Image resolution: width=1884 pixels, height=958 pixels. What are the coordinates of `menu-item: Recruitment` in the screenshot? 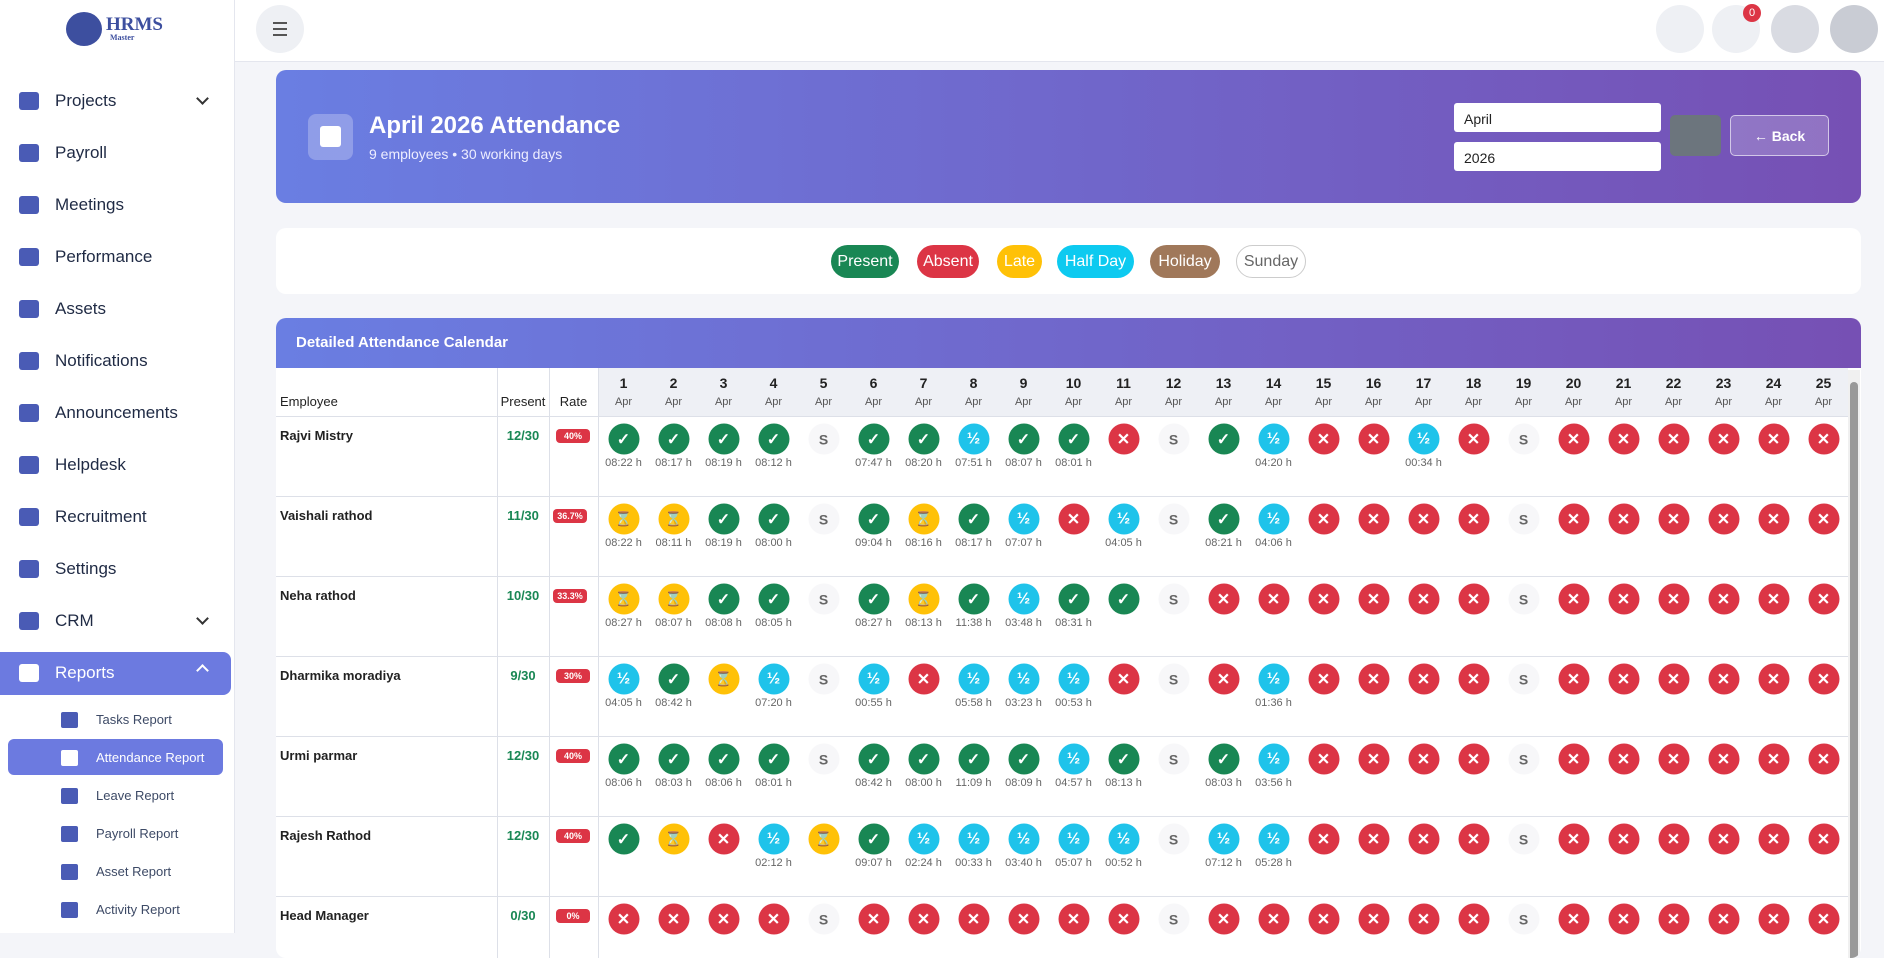 It's located at (101, 516).